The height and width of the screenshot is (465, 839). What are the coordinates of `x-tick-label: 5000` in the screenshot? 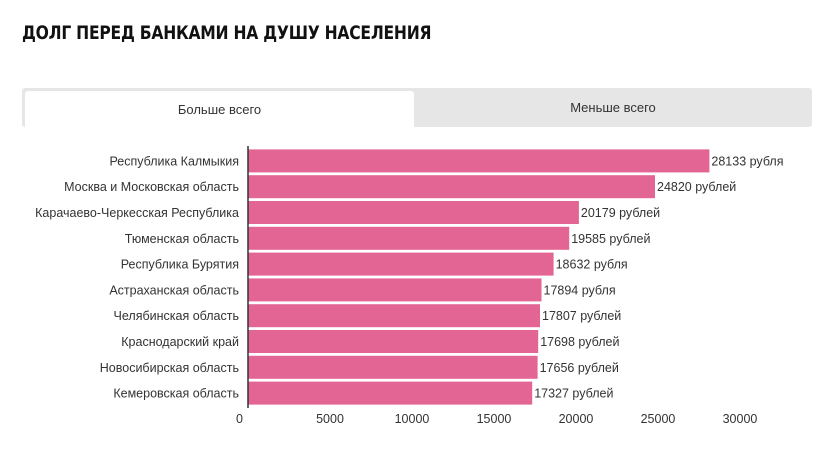 It's located at (330, 419).